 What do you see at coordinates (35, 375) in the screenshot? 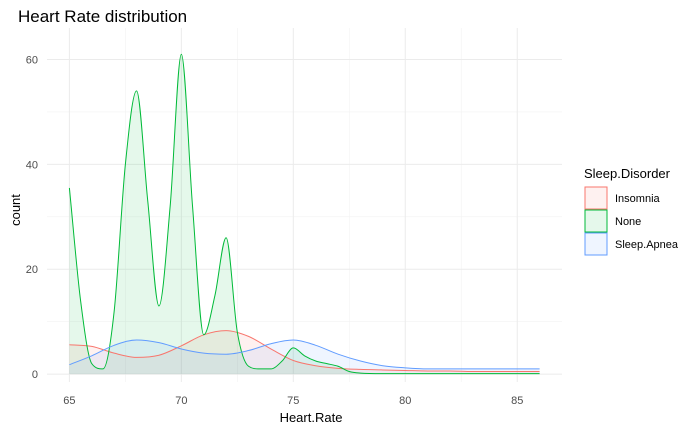
I see `y-tick-label: 0` at bounding box center [35, 375].